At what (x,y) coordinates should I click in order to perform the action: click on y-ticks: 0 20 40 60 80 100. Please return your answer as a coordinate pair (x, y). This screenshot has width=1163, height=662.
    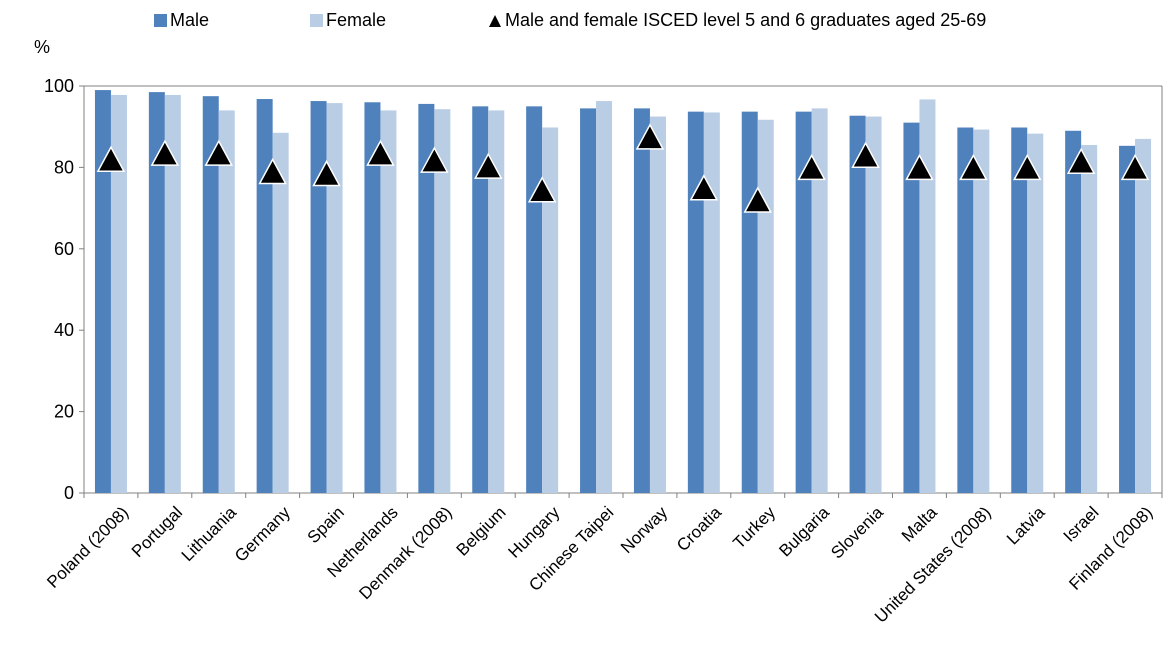
    Looking at the image, I should click on (64, 289).